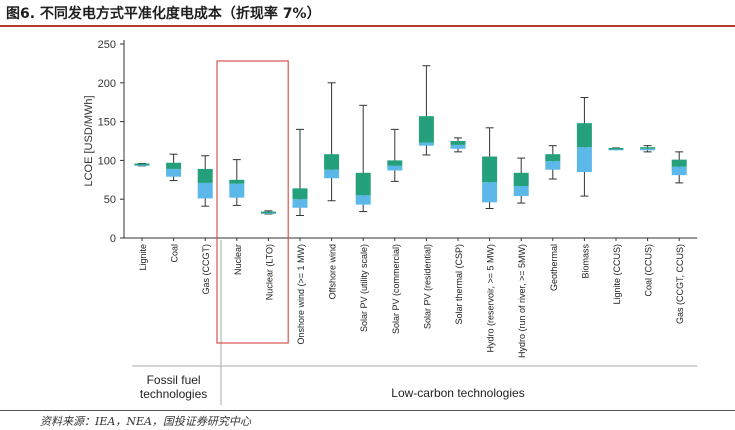 This screenshot has height=430, width=735. I want to click on y-tick-label: 200, so click(107, 84).